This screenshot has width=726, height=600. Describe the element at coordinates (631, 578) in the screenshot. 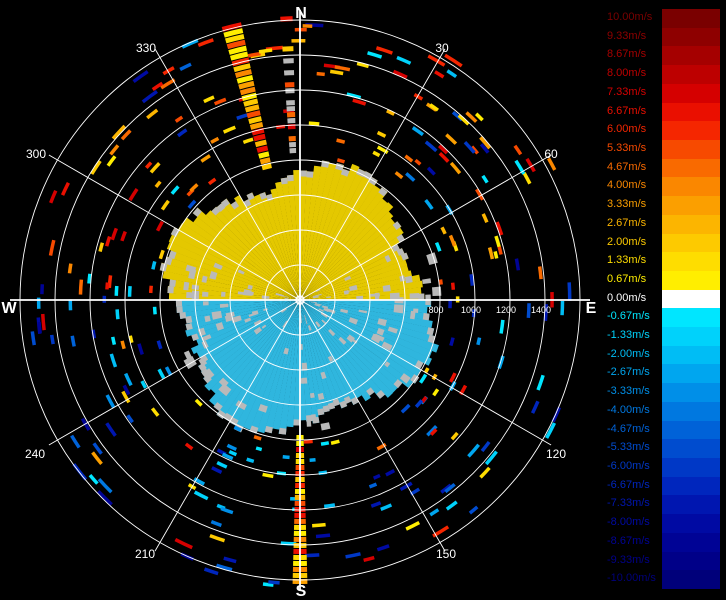

I see `legend-item-label: -10.00m/s` at that location.